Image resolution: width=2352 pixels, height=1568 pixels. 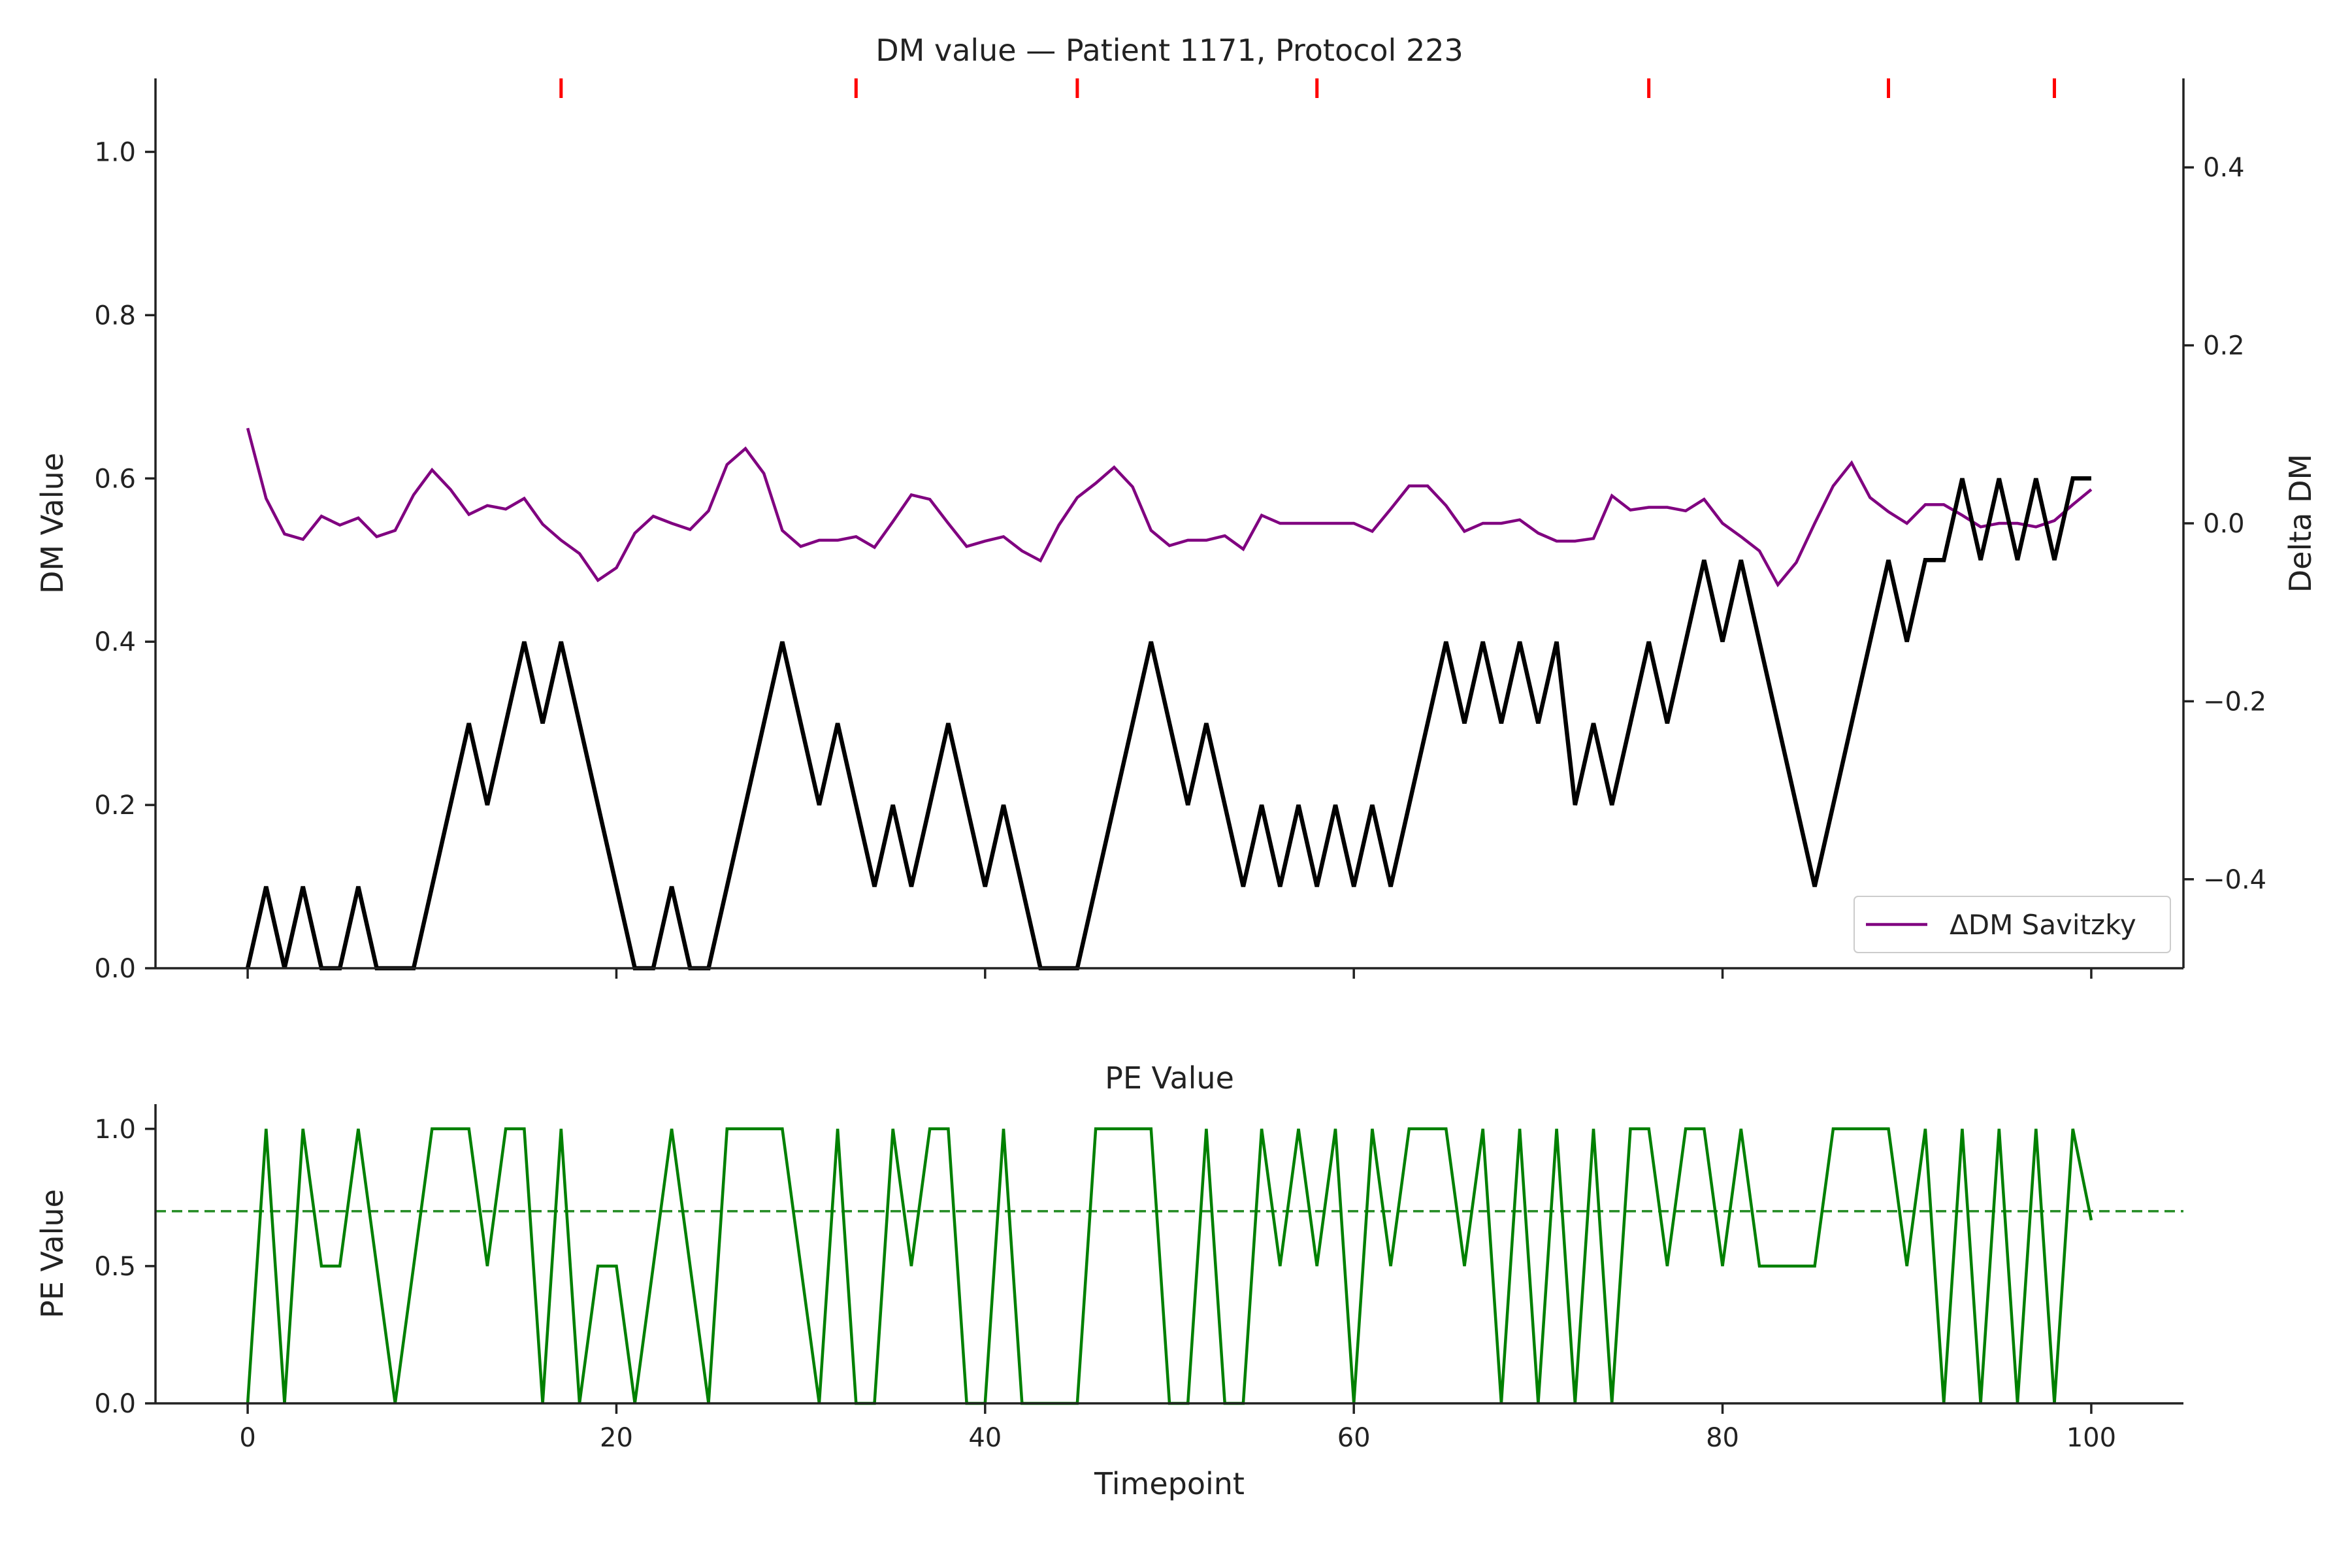 I want to click on y-tick-label: 0.2, so click(x=115, y=806).